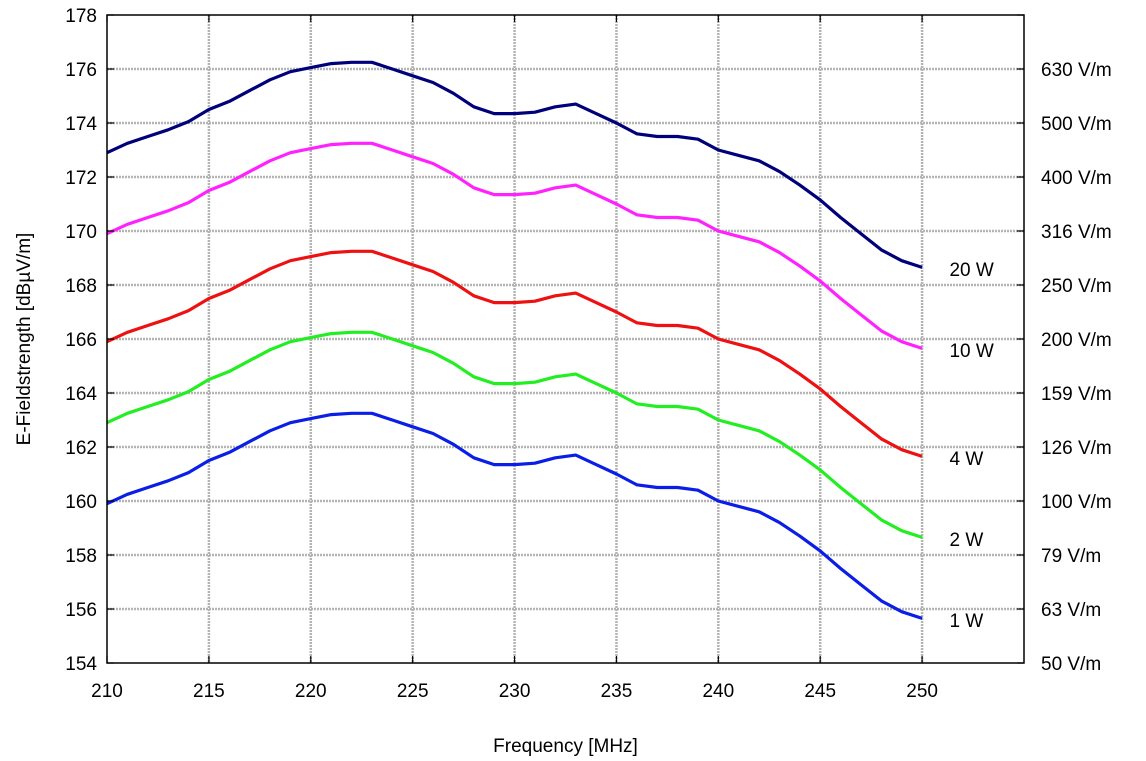 Image resolution: width=1146 pixels, height=761 pixels. What do you see at coordinates (971, 351) in the screenshot?
I see `series-label: 10 W` at bounding box center [971, 351].